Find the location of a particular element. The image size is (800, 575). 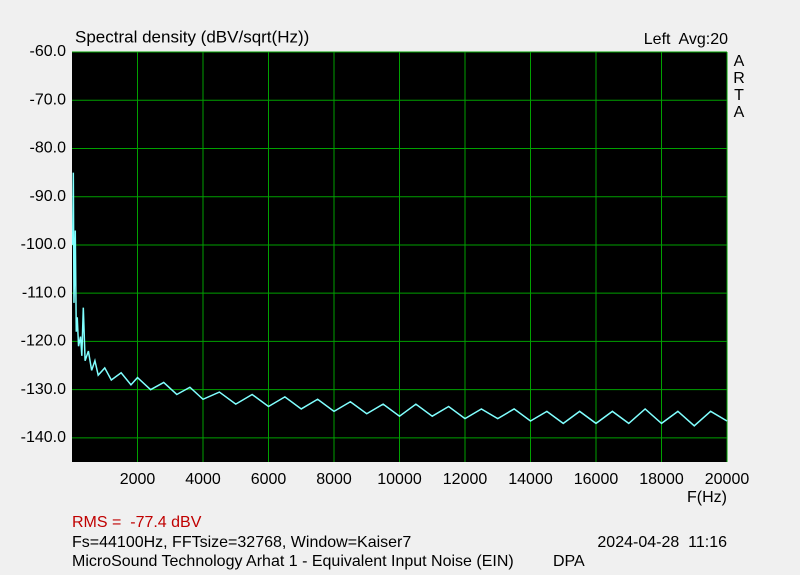

rms-label: RMS = -77.4 dBV is located at coordinates (137, 522).